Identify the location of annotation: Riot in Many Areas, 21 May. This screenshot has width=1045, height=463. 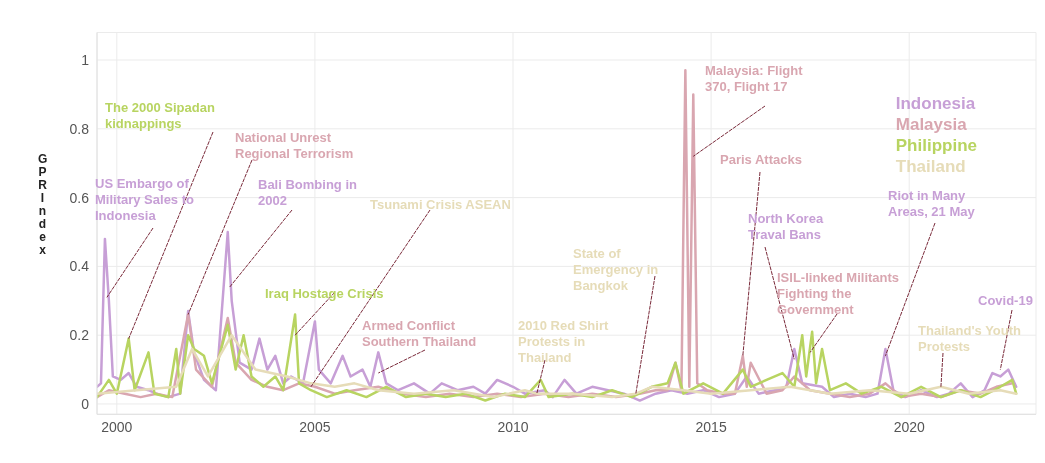
(932, 204).